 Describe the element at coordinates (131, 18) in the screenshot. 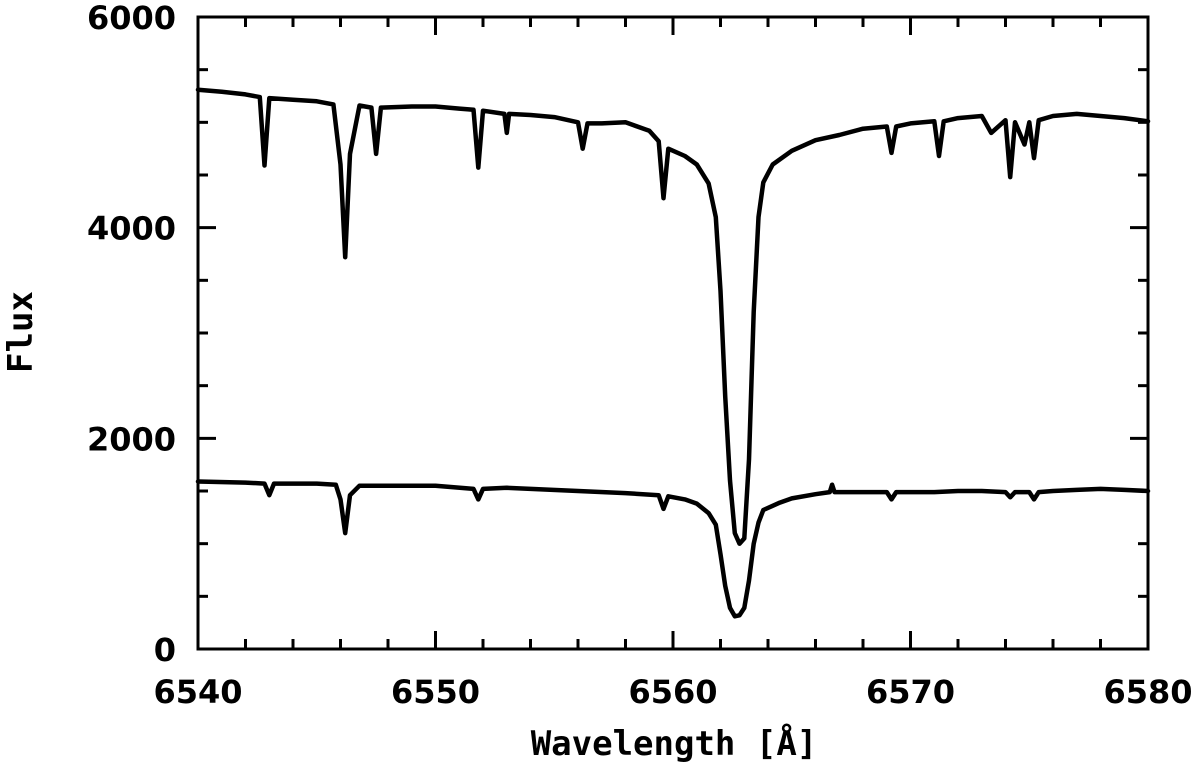

I see `y-tick-label: 6000` at that location.